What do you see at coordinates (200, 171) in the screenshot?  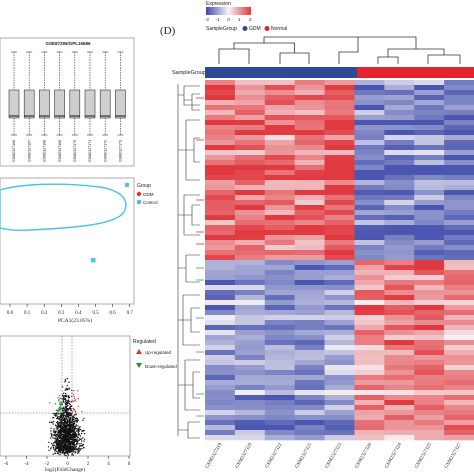 I see `row-dendrogram-highlight-red` at bounding box center [200, 171].